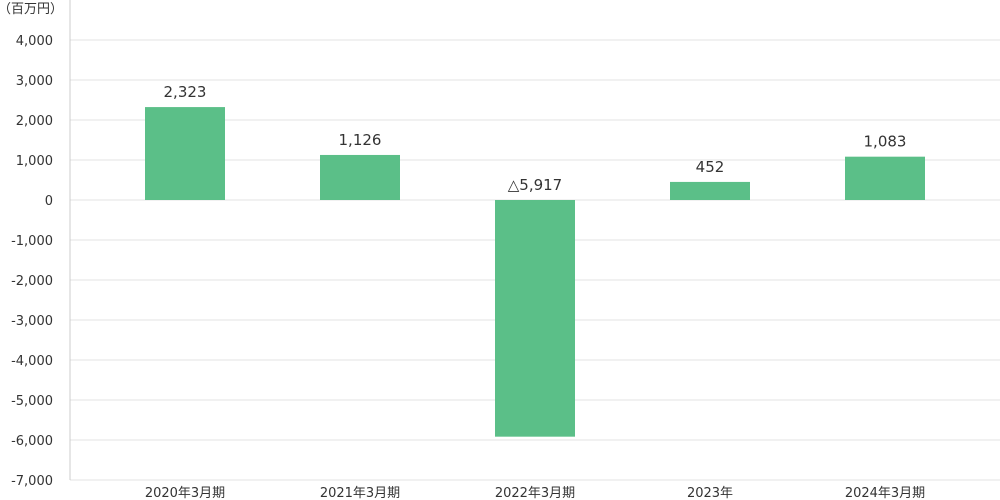 This screenshot has width=1000, height=500. I want to click on data-label: 1,126, so click(360, 140).